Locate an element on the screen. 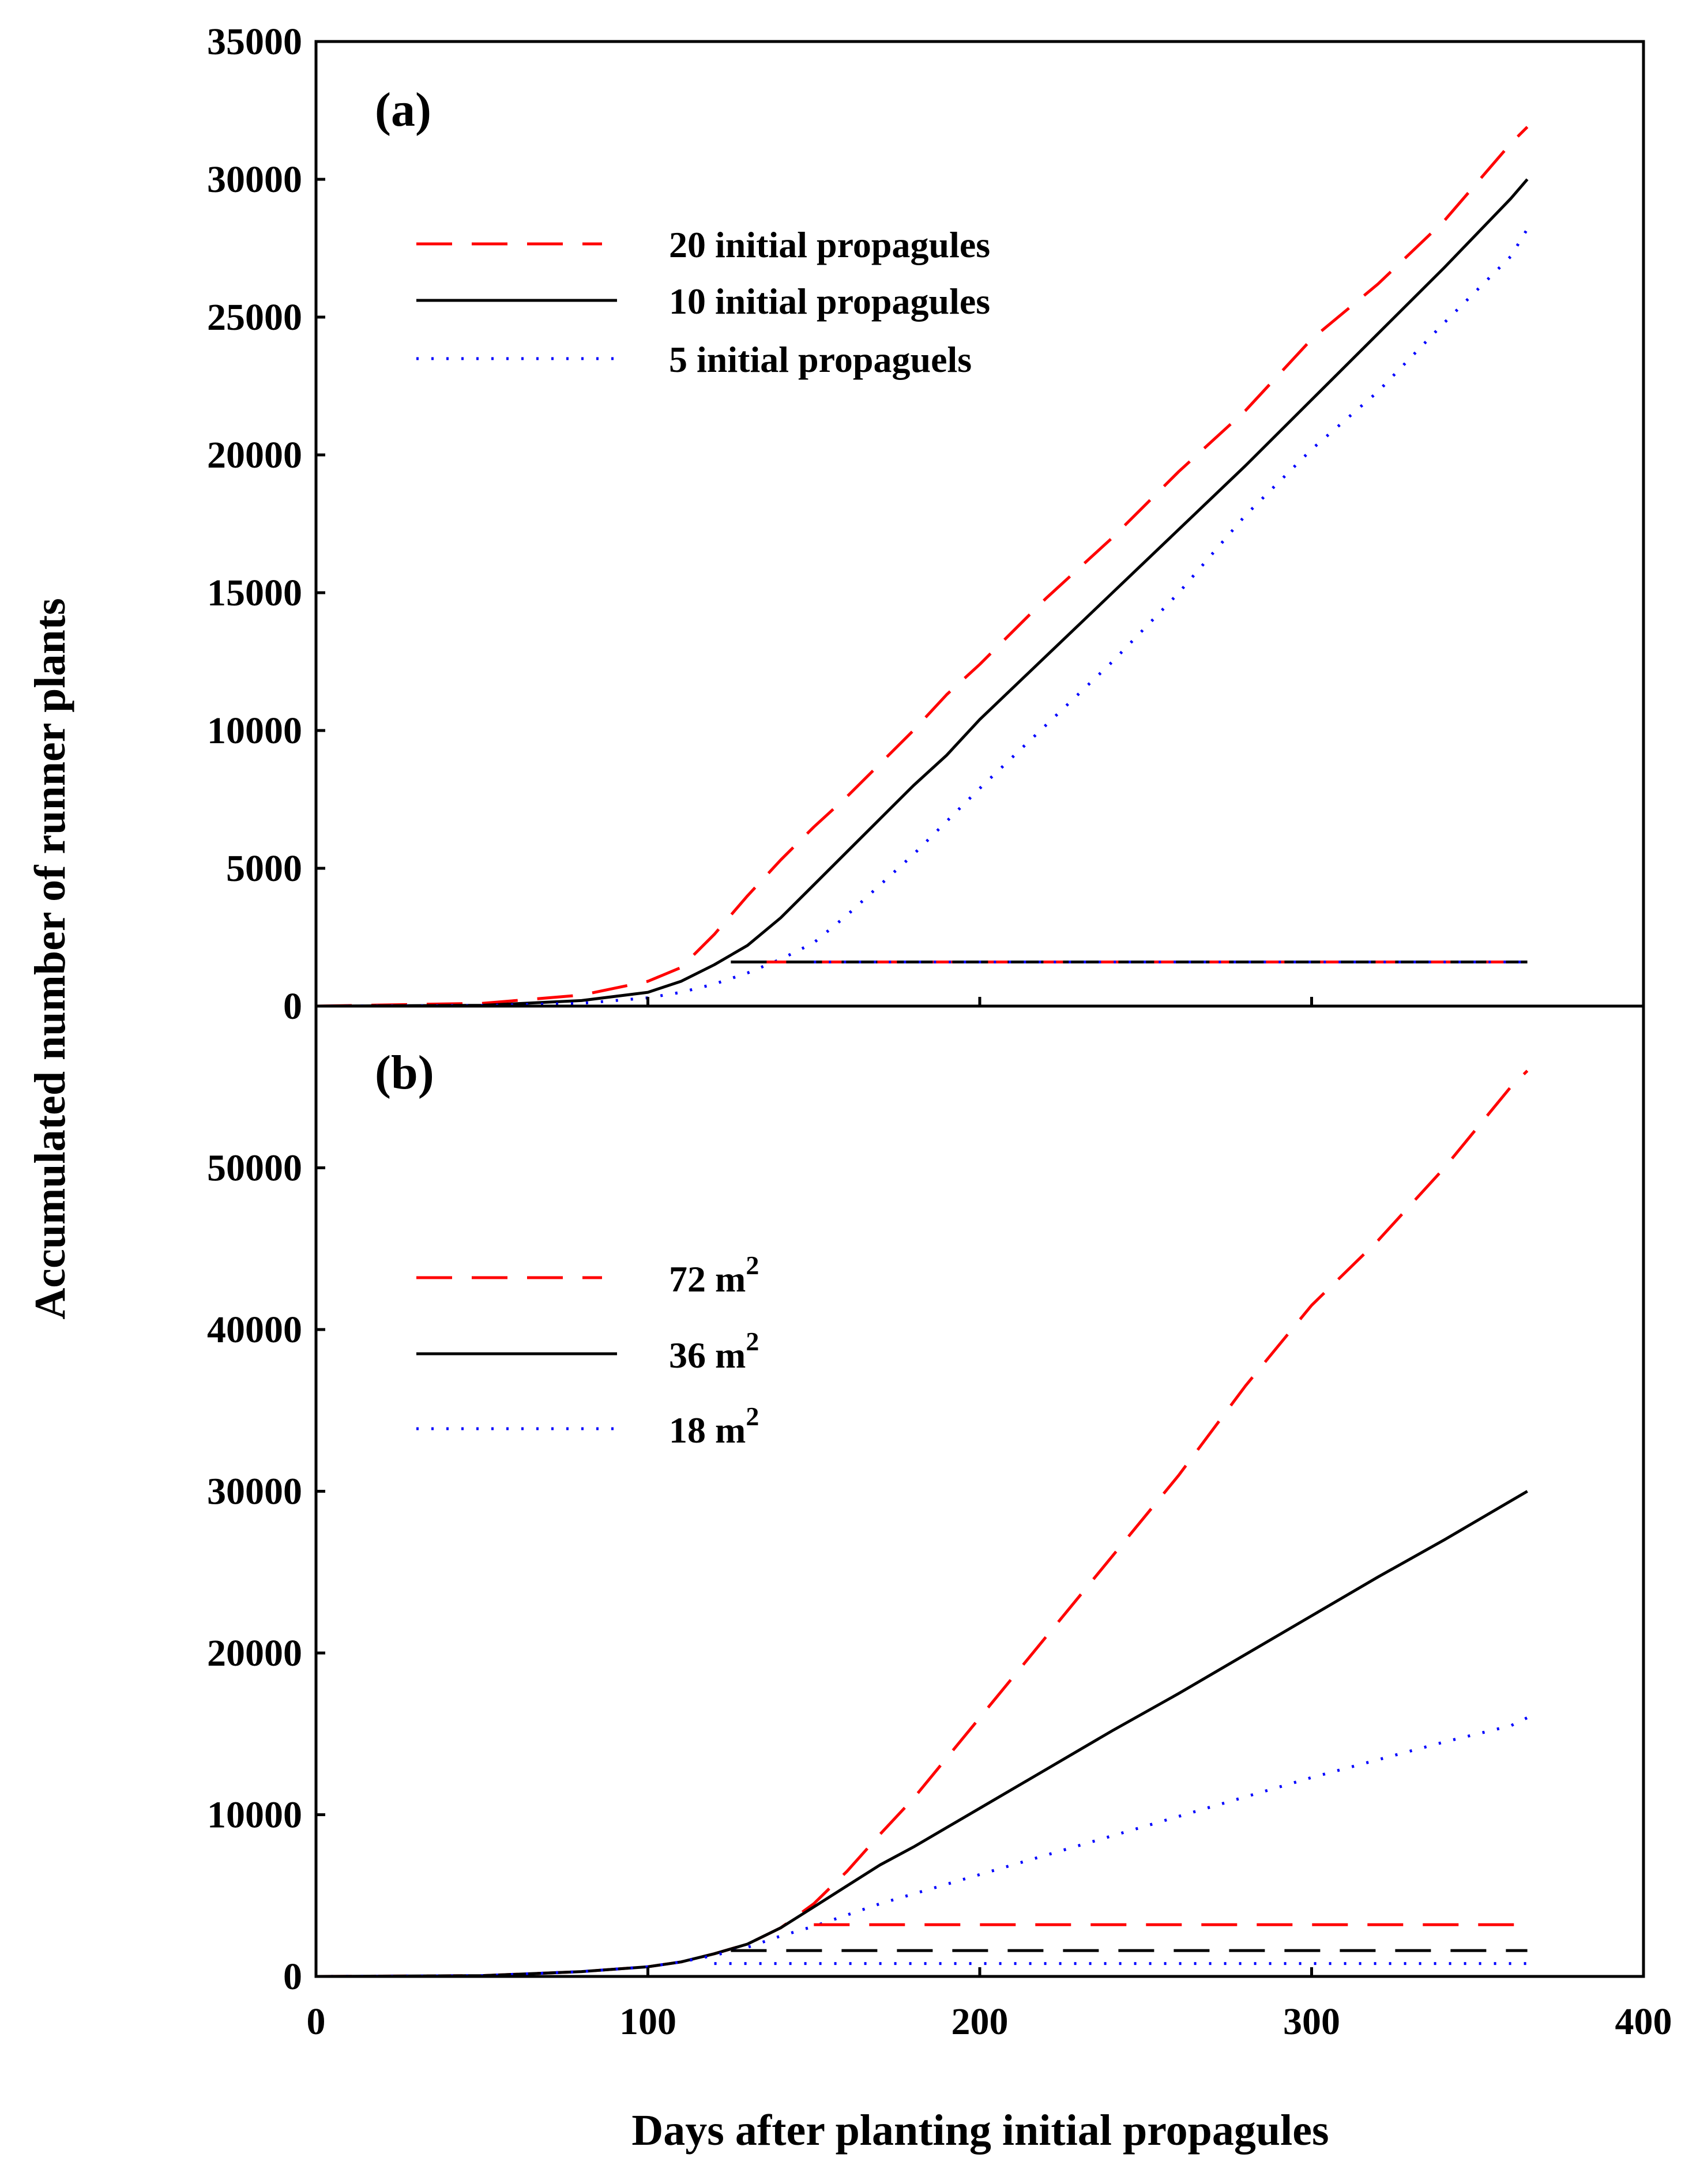 Image resolution: width=1700 pixels, height=2184 pixels. y-tick-label-a-2: 10000 is located at coordinates (254, 731).